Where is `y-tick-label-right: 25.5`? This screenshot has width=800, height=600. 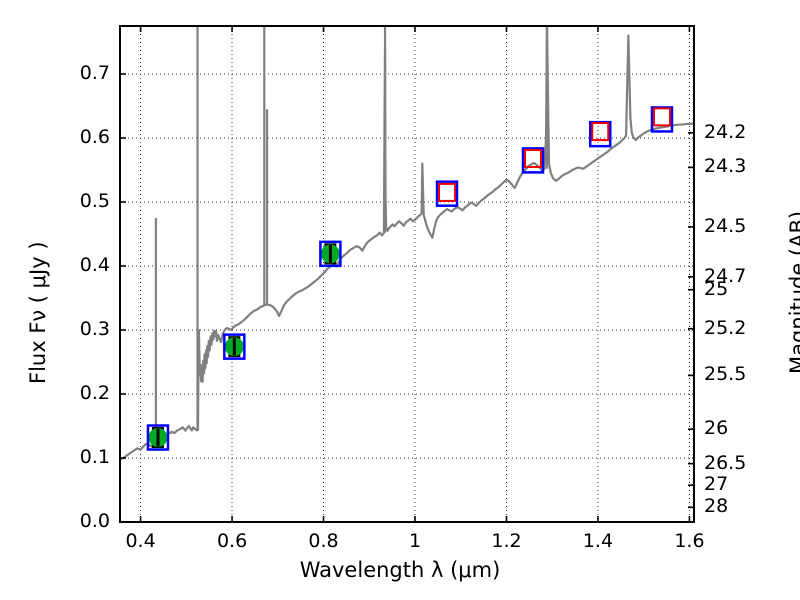 y-tick-label-right: 25.5 is located at coordinates (725, 374).